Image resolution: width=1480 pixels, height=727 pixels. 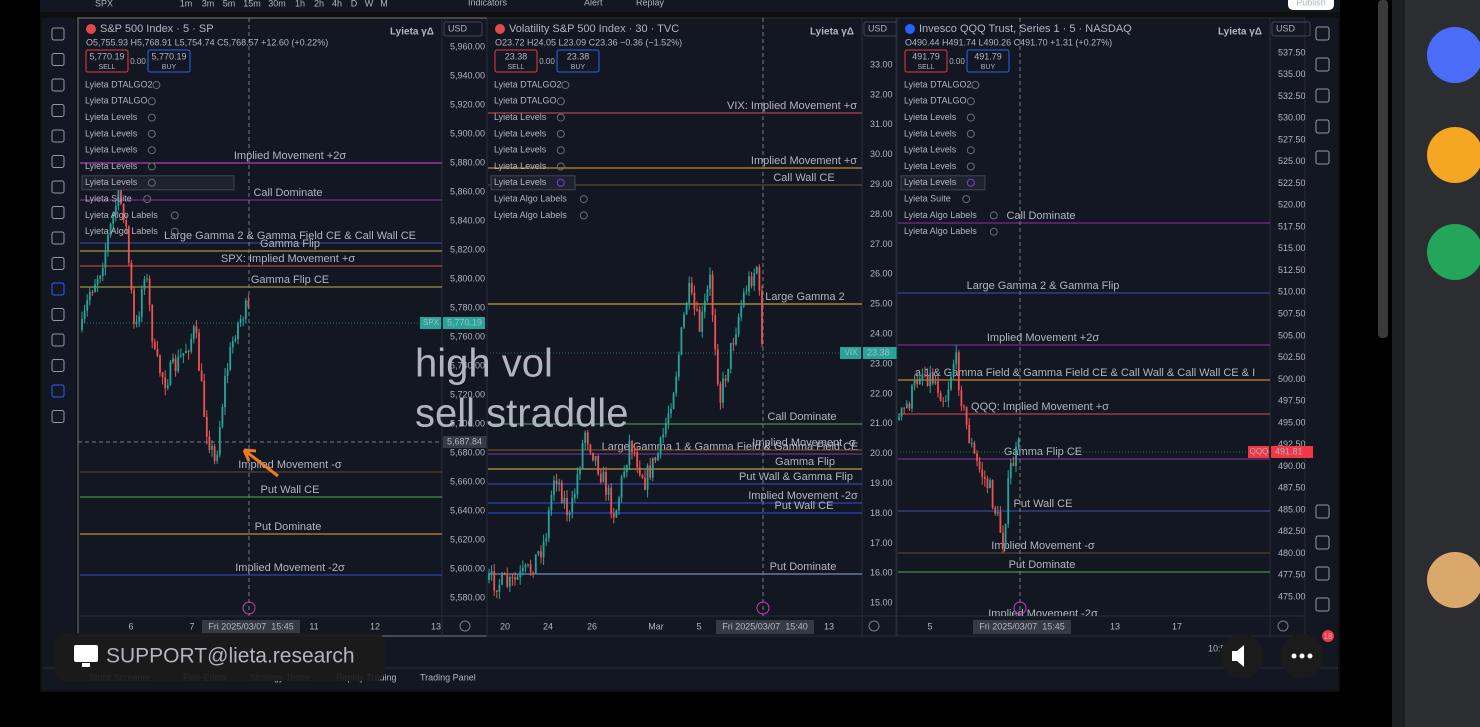 I want to click on interval: W, so click(x=369, y=4).